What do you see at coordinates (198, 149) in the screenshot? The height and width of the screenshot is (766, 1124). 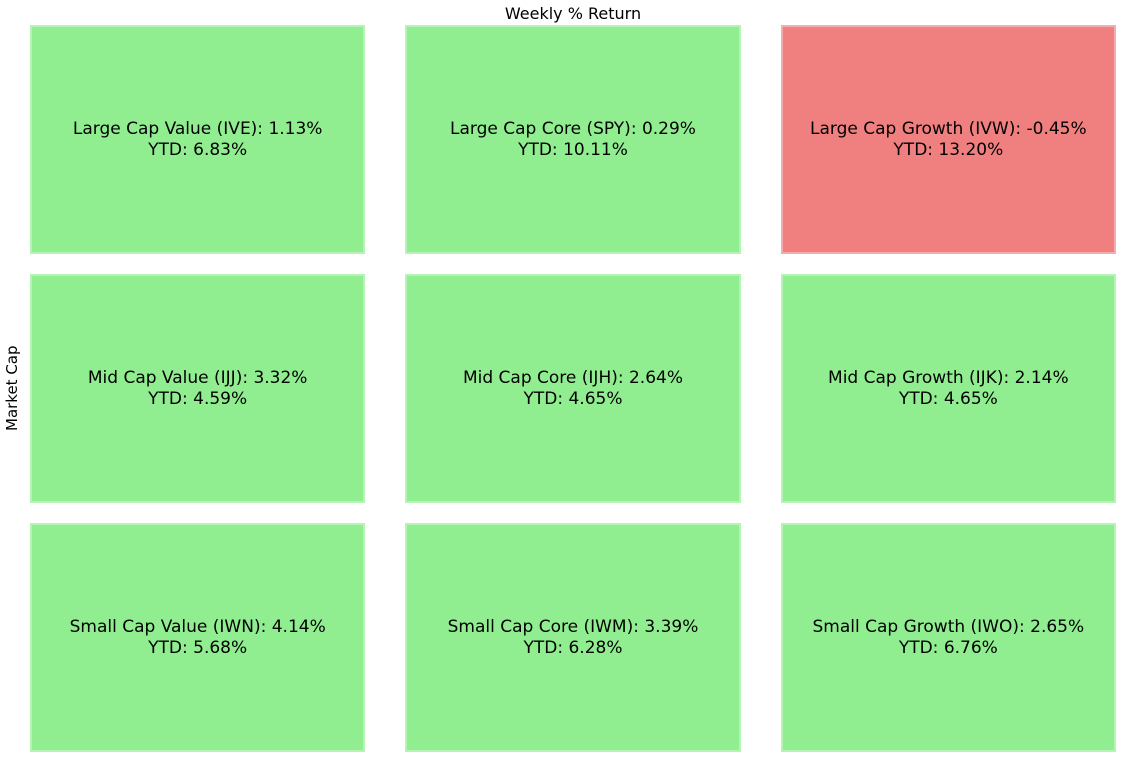 I see `cell-ytd-return-text: YTD: 6.83%` at bounding box center [198, 149].